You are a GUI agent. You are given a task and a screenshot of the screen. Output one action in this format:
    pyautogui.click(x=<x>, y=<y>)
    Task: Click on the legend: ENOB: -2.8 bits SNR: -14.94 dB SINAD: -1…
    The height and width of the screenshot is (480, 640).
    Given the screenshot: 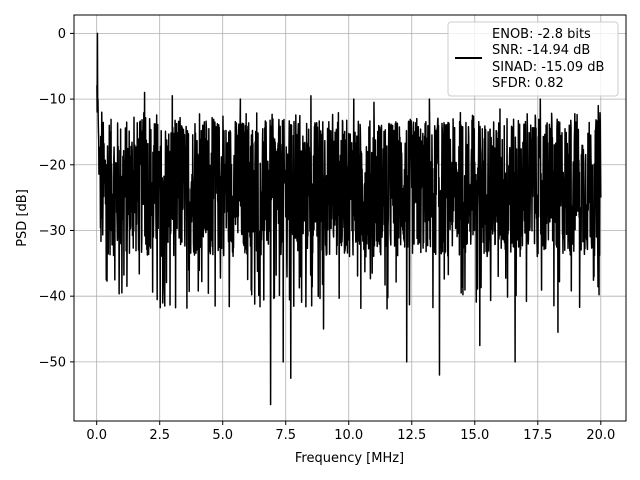 What is the action you would take?
    pyautogui.click(x=533, y=59)
    